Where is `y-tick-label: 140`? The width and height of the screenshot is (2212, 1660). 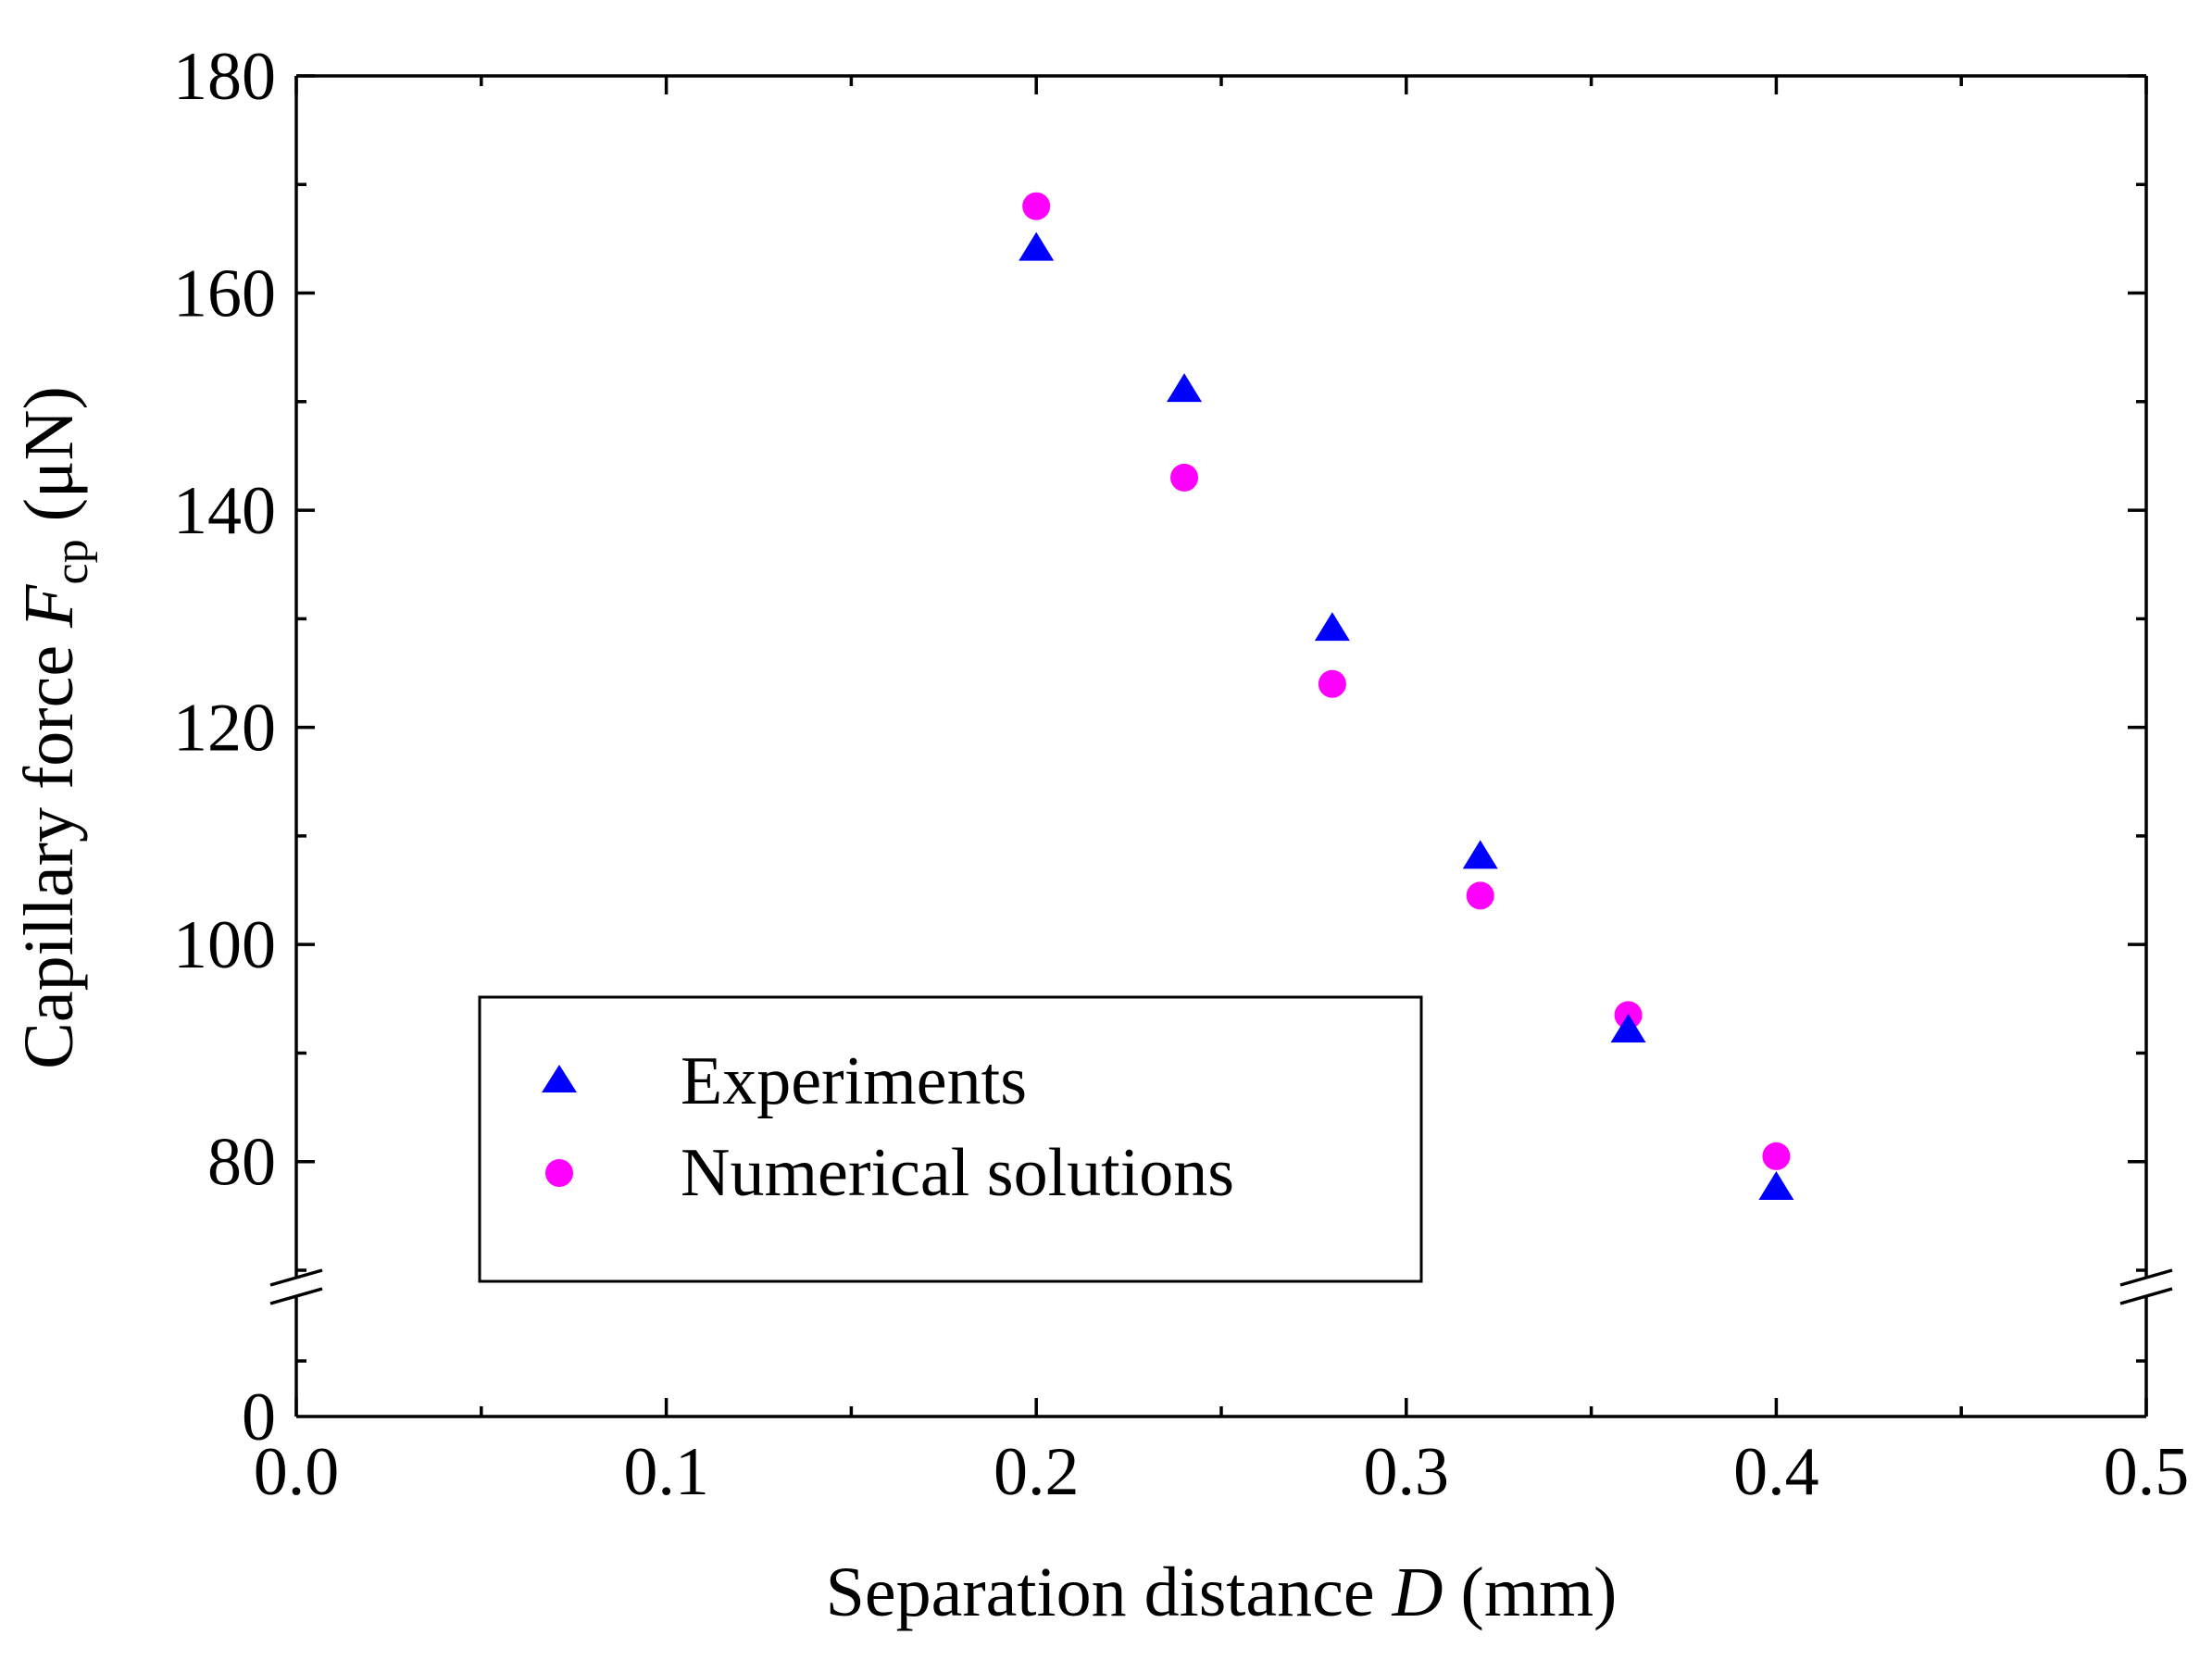 y-tick-label: 140 is located at coordinates (225, 511).